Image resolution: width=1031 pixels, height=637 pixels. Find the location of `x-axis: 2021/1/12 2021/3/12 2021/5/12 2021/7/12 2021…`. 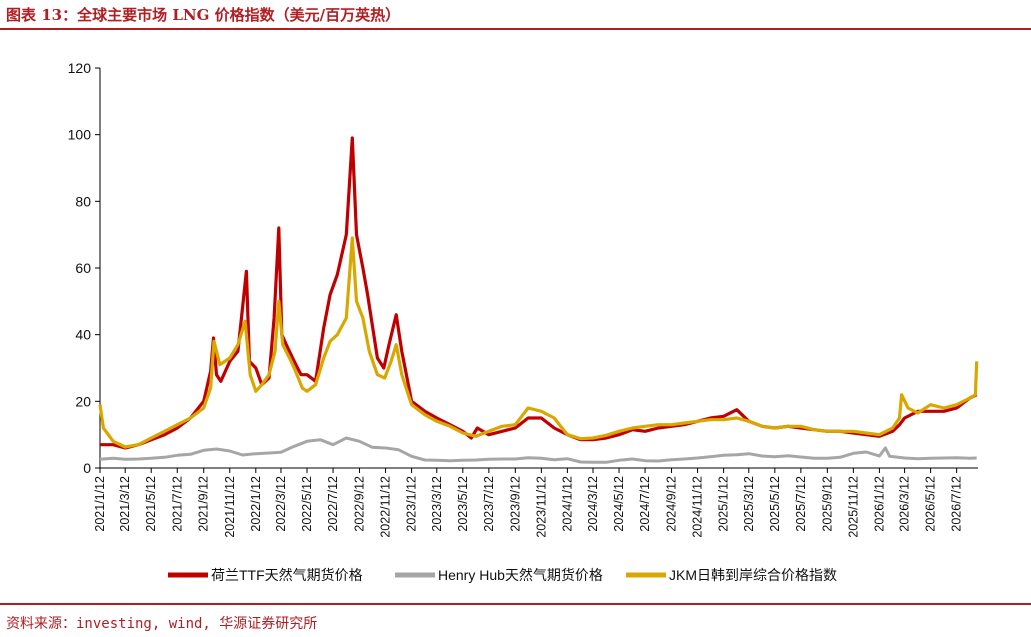

x-axis: 2021/1/12 2021/3/12 2021/5/12 2021/7/12 2021… is located at coordinates (535, 502).